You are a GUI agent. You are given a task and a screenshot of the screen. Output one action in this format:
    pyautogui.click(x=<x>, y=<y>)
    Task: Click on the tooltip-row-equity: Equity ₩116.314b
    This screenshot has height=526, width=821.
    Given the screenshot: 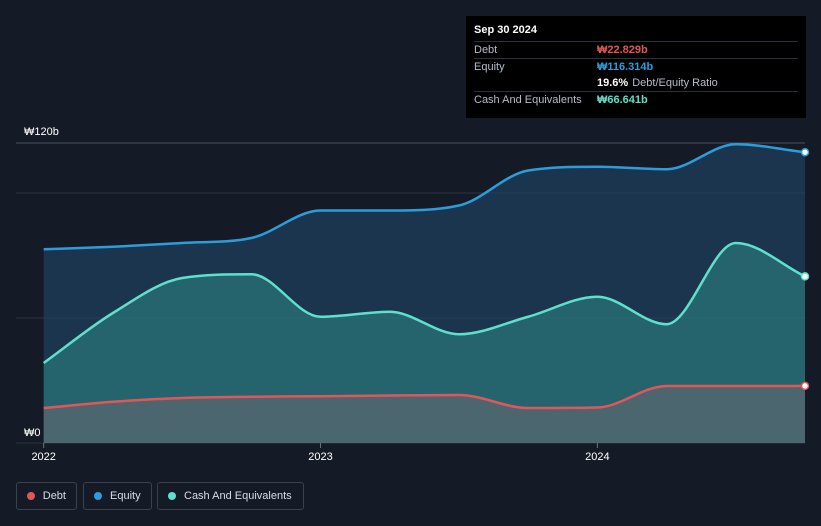 What is the action you would take?
    pyautogui.click(x=636, y=66)
    